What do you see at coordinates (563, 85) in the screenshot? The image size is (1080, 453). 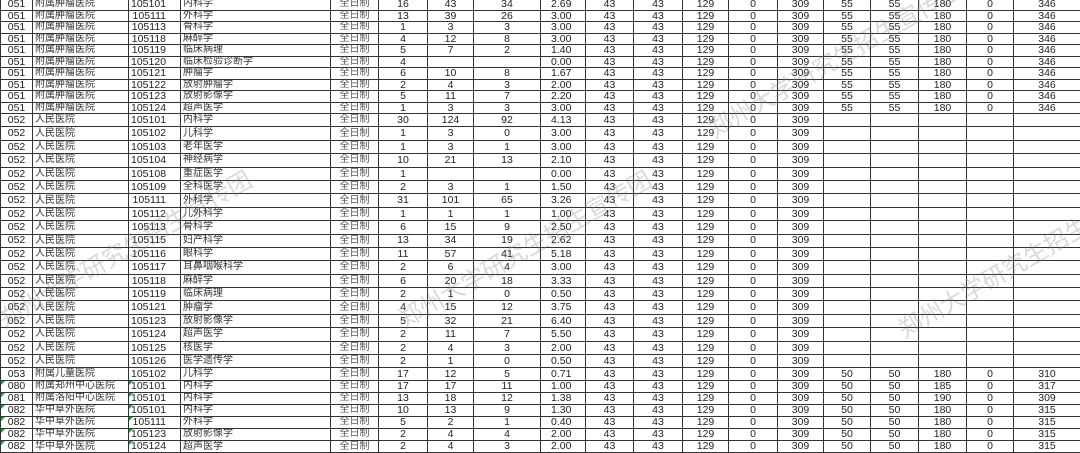 I see `ratio-cell: 2.00` at bounding box center [563, 85].